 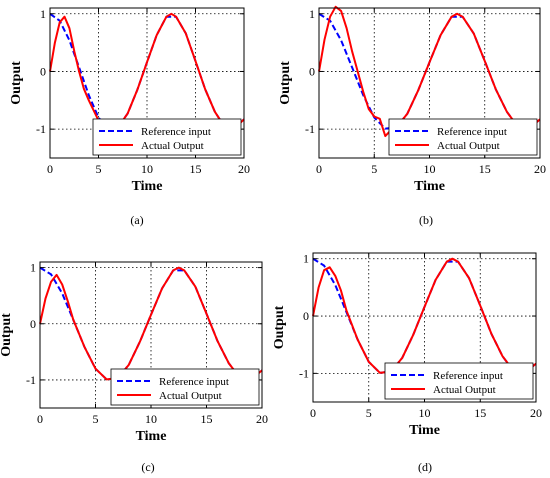 I want to click on panel-caption: (b), so click(x=426, y=220).